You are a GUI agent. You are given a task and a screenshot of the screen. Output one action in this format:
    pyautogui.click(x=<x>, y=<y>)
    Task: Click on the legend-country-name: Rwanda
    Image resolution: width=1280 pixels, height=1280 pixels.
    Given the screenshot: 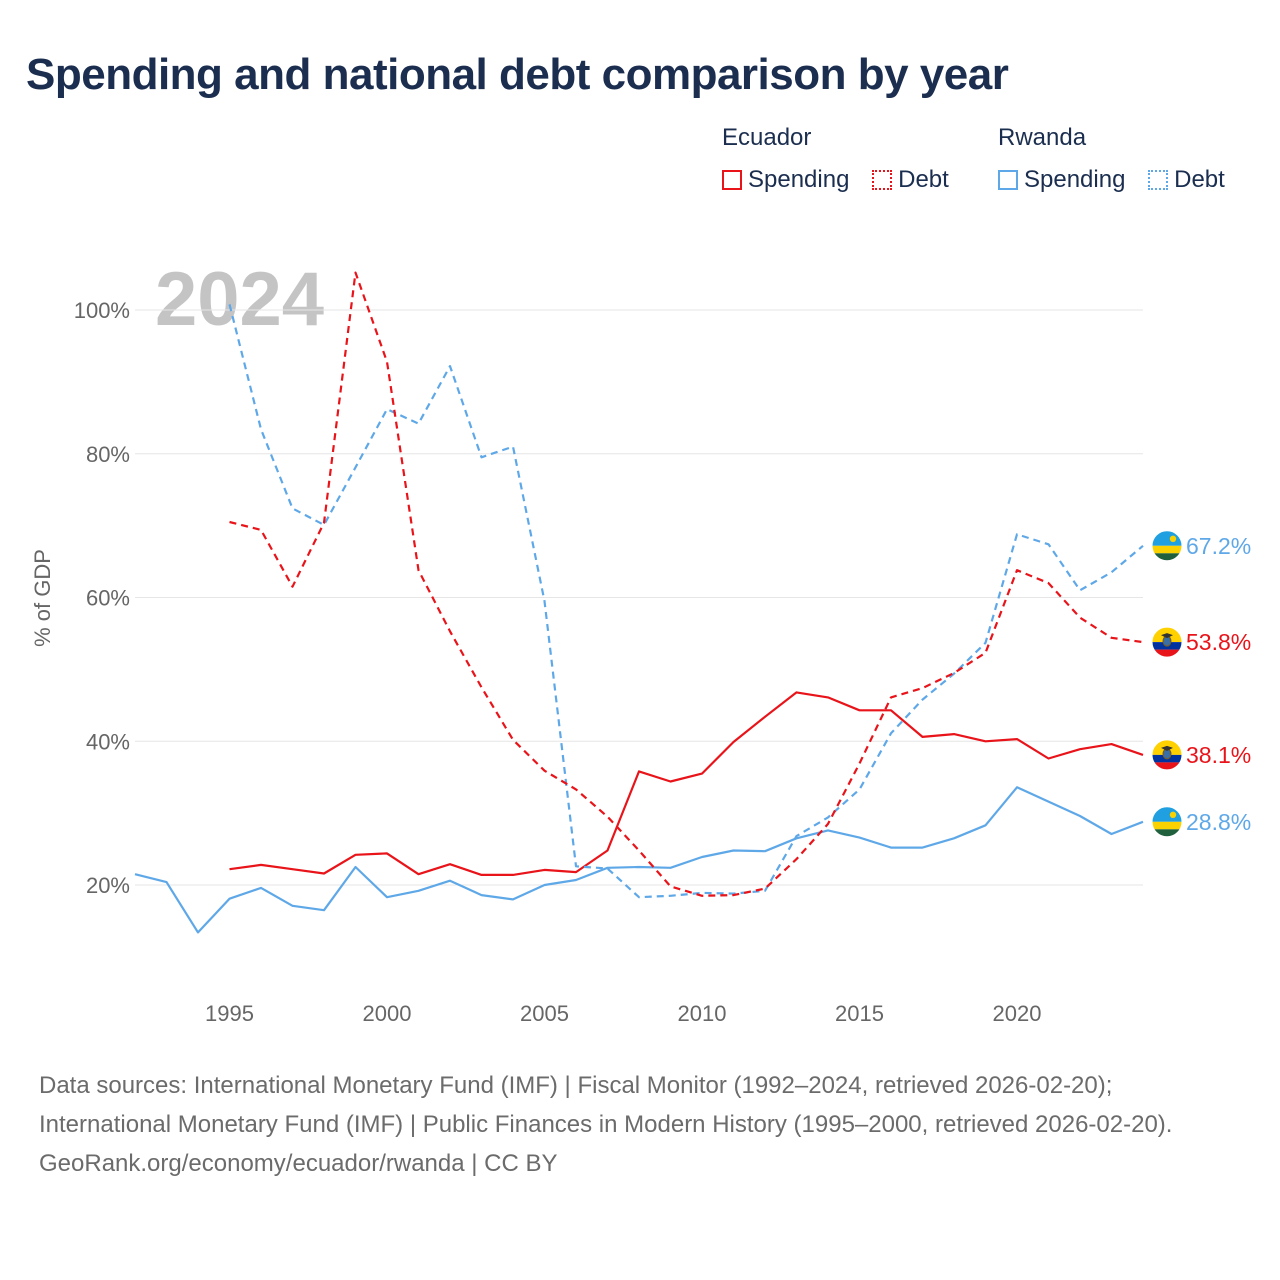 What is the action you would take?
    pyautogui.click(x=1042, y=137)
    